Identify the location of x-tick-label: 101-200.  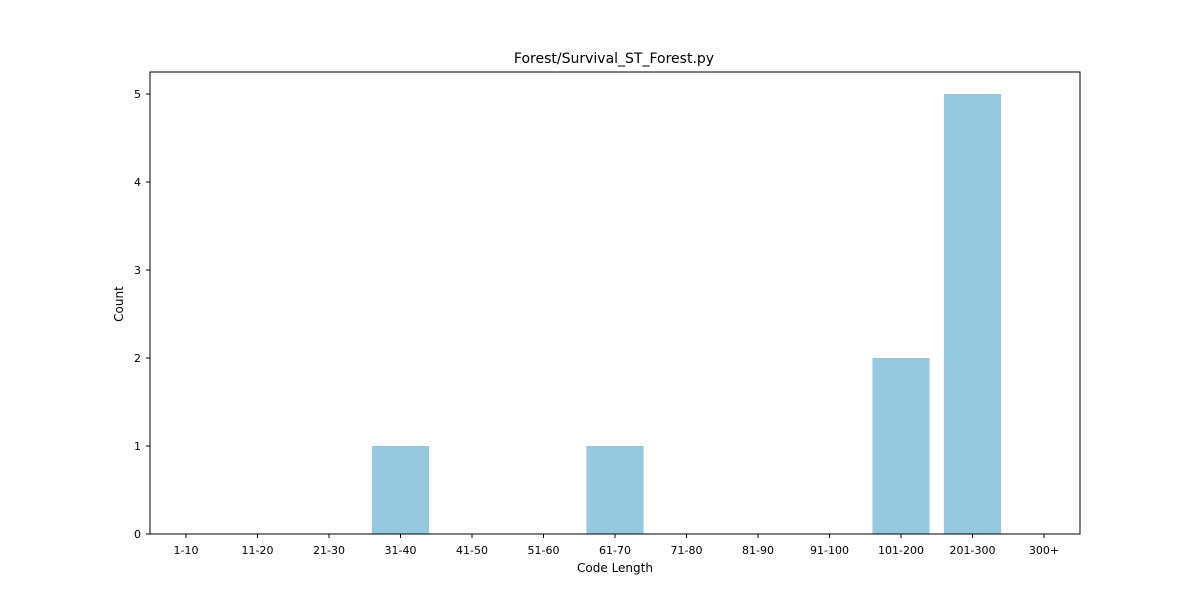
(901, 550).